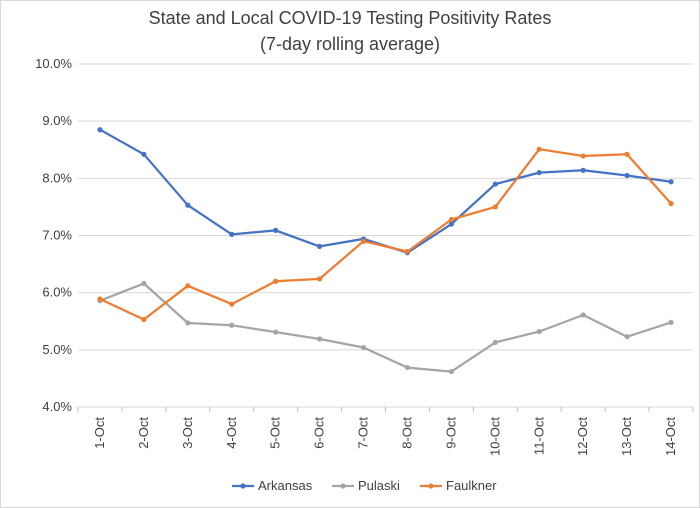 This screenshot has height=508, width=700. What do you see at coordinates (275, 433) in the screenshot?
I see `x-tick-label: 5-Oct` at bounding box center [275, 433].